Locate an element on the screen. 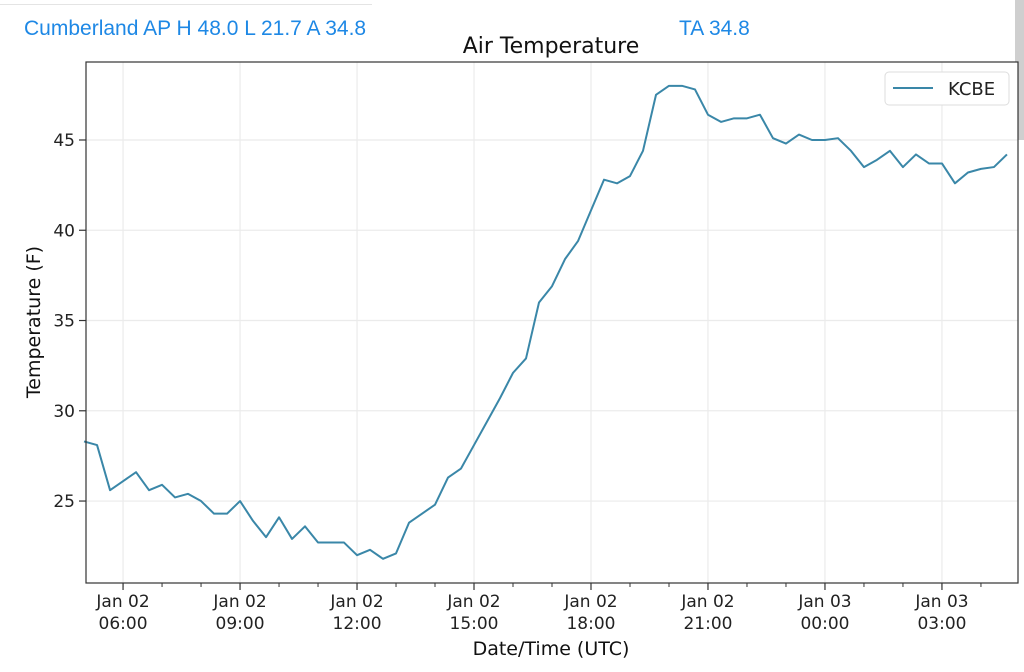 This screenshot has width=1024, height=672. header-divider is located at coordinates (186, 4).